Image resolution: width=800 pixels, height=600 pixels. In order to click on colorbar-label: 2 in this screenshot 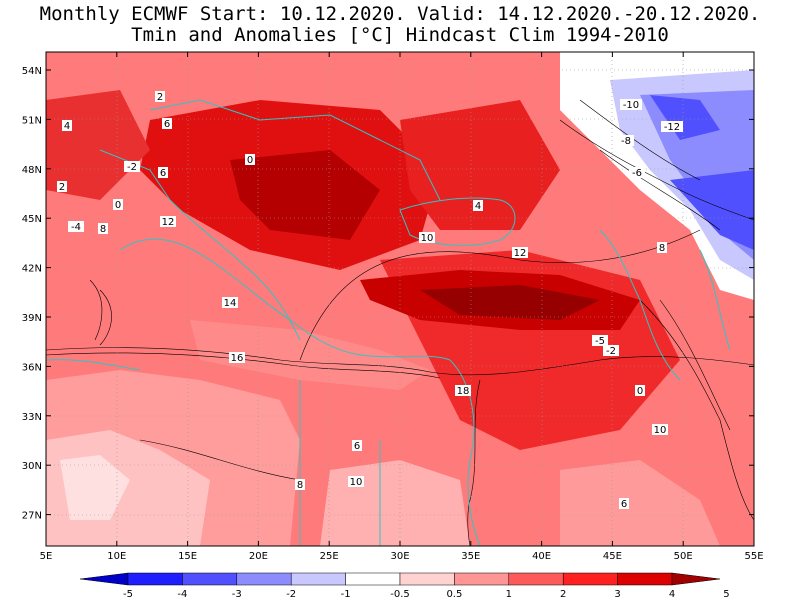, I will do `click(563, 594)`.